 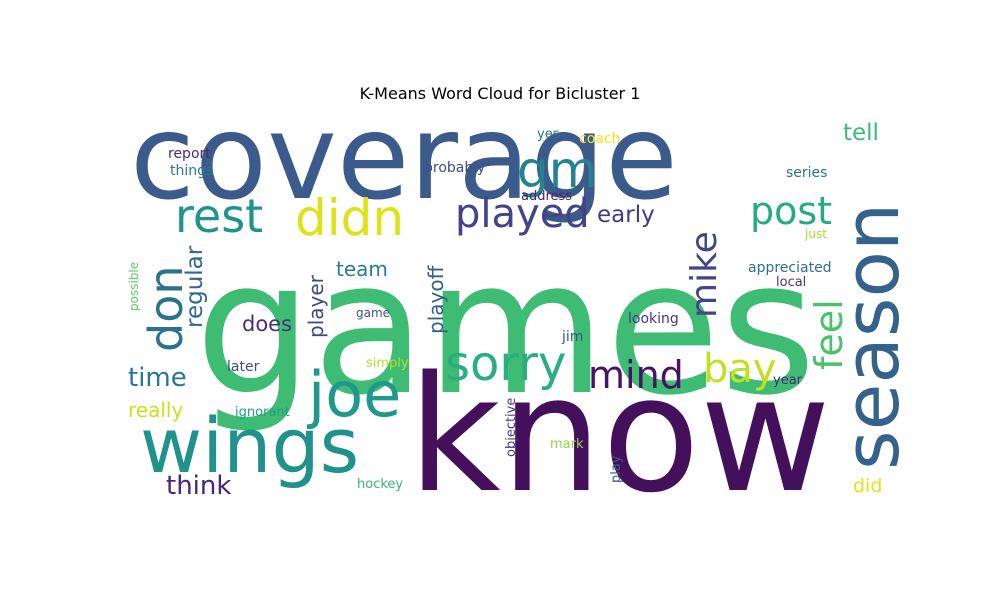 What do you see at coordinates (626, 215) in the screenshot?
I see `word-early: early` at bounding box center [626, 215].